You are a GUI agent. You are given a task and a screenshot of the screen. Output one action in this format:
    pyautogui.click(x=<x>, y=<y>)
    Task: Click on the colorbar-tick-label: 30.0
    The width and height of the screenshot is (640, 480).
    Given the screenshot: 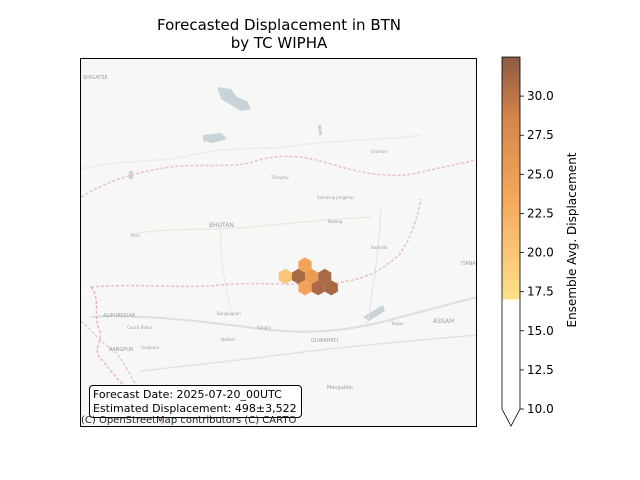 What is the action you would take?
    pyautogui.click(x=540, y=96)
    